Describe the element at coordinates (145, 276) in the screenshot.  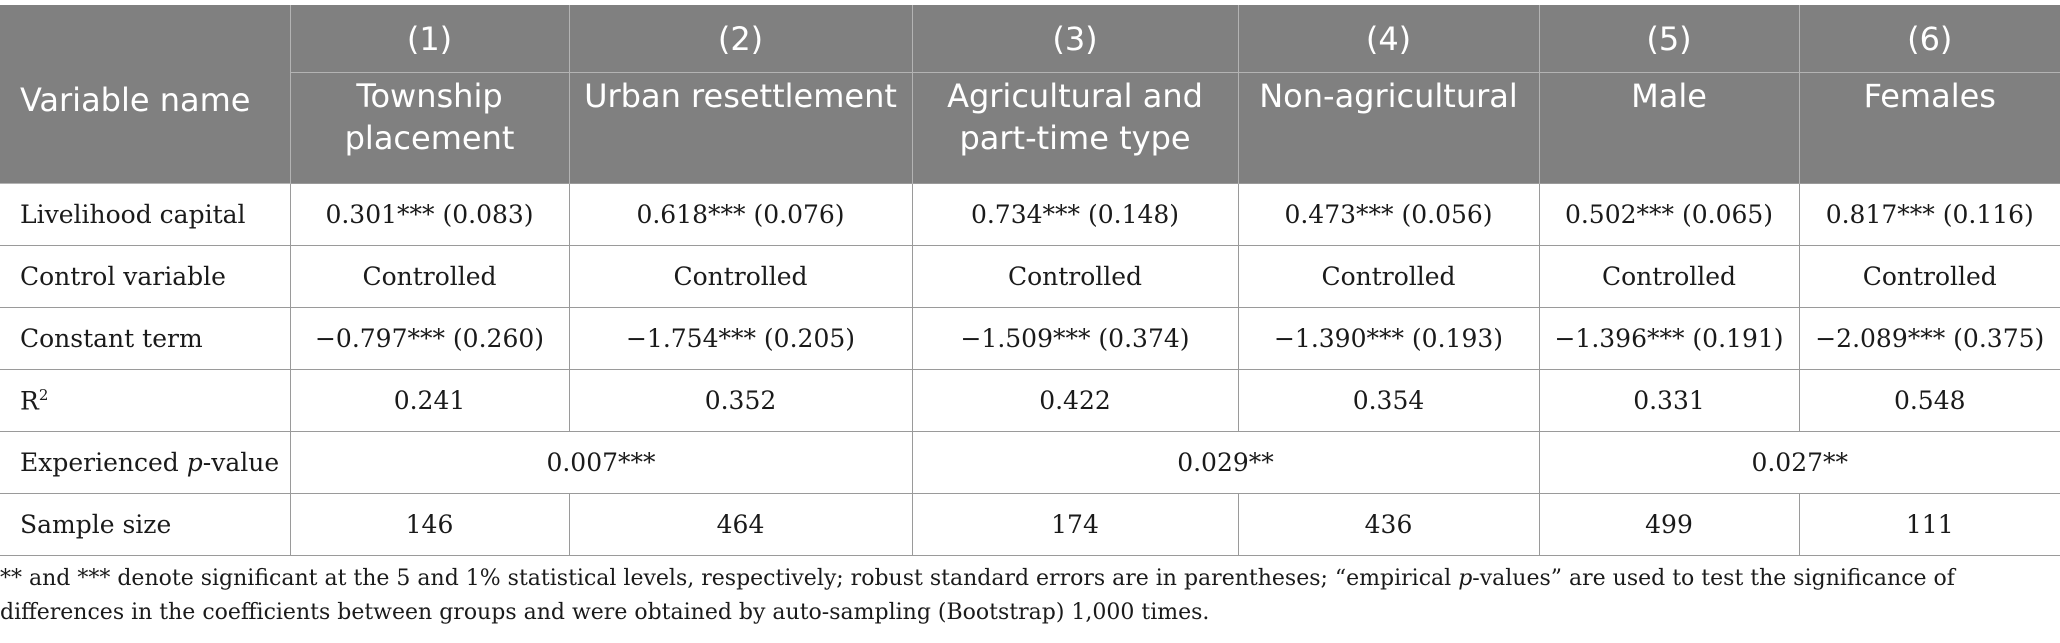
I see `row-label: Control variable` at that location.